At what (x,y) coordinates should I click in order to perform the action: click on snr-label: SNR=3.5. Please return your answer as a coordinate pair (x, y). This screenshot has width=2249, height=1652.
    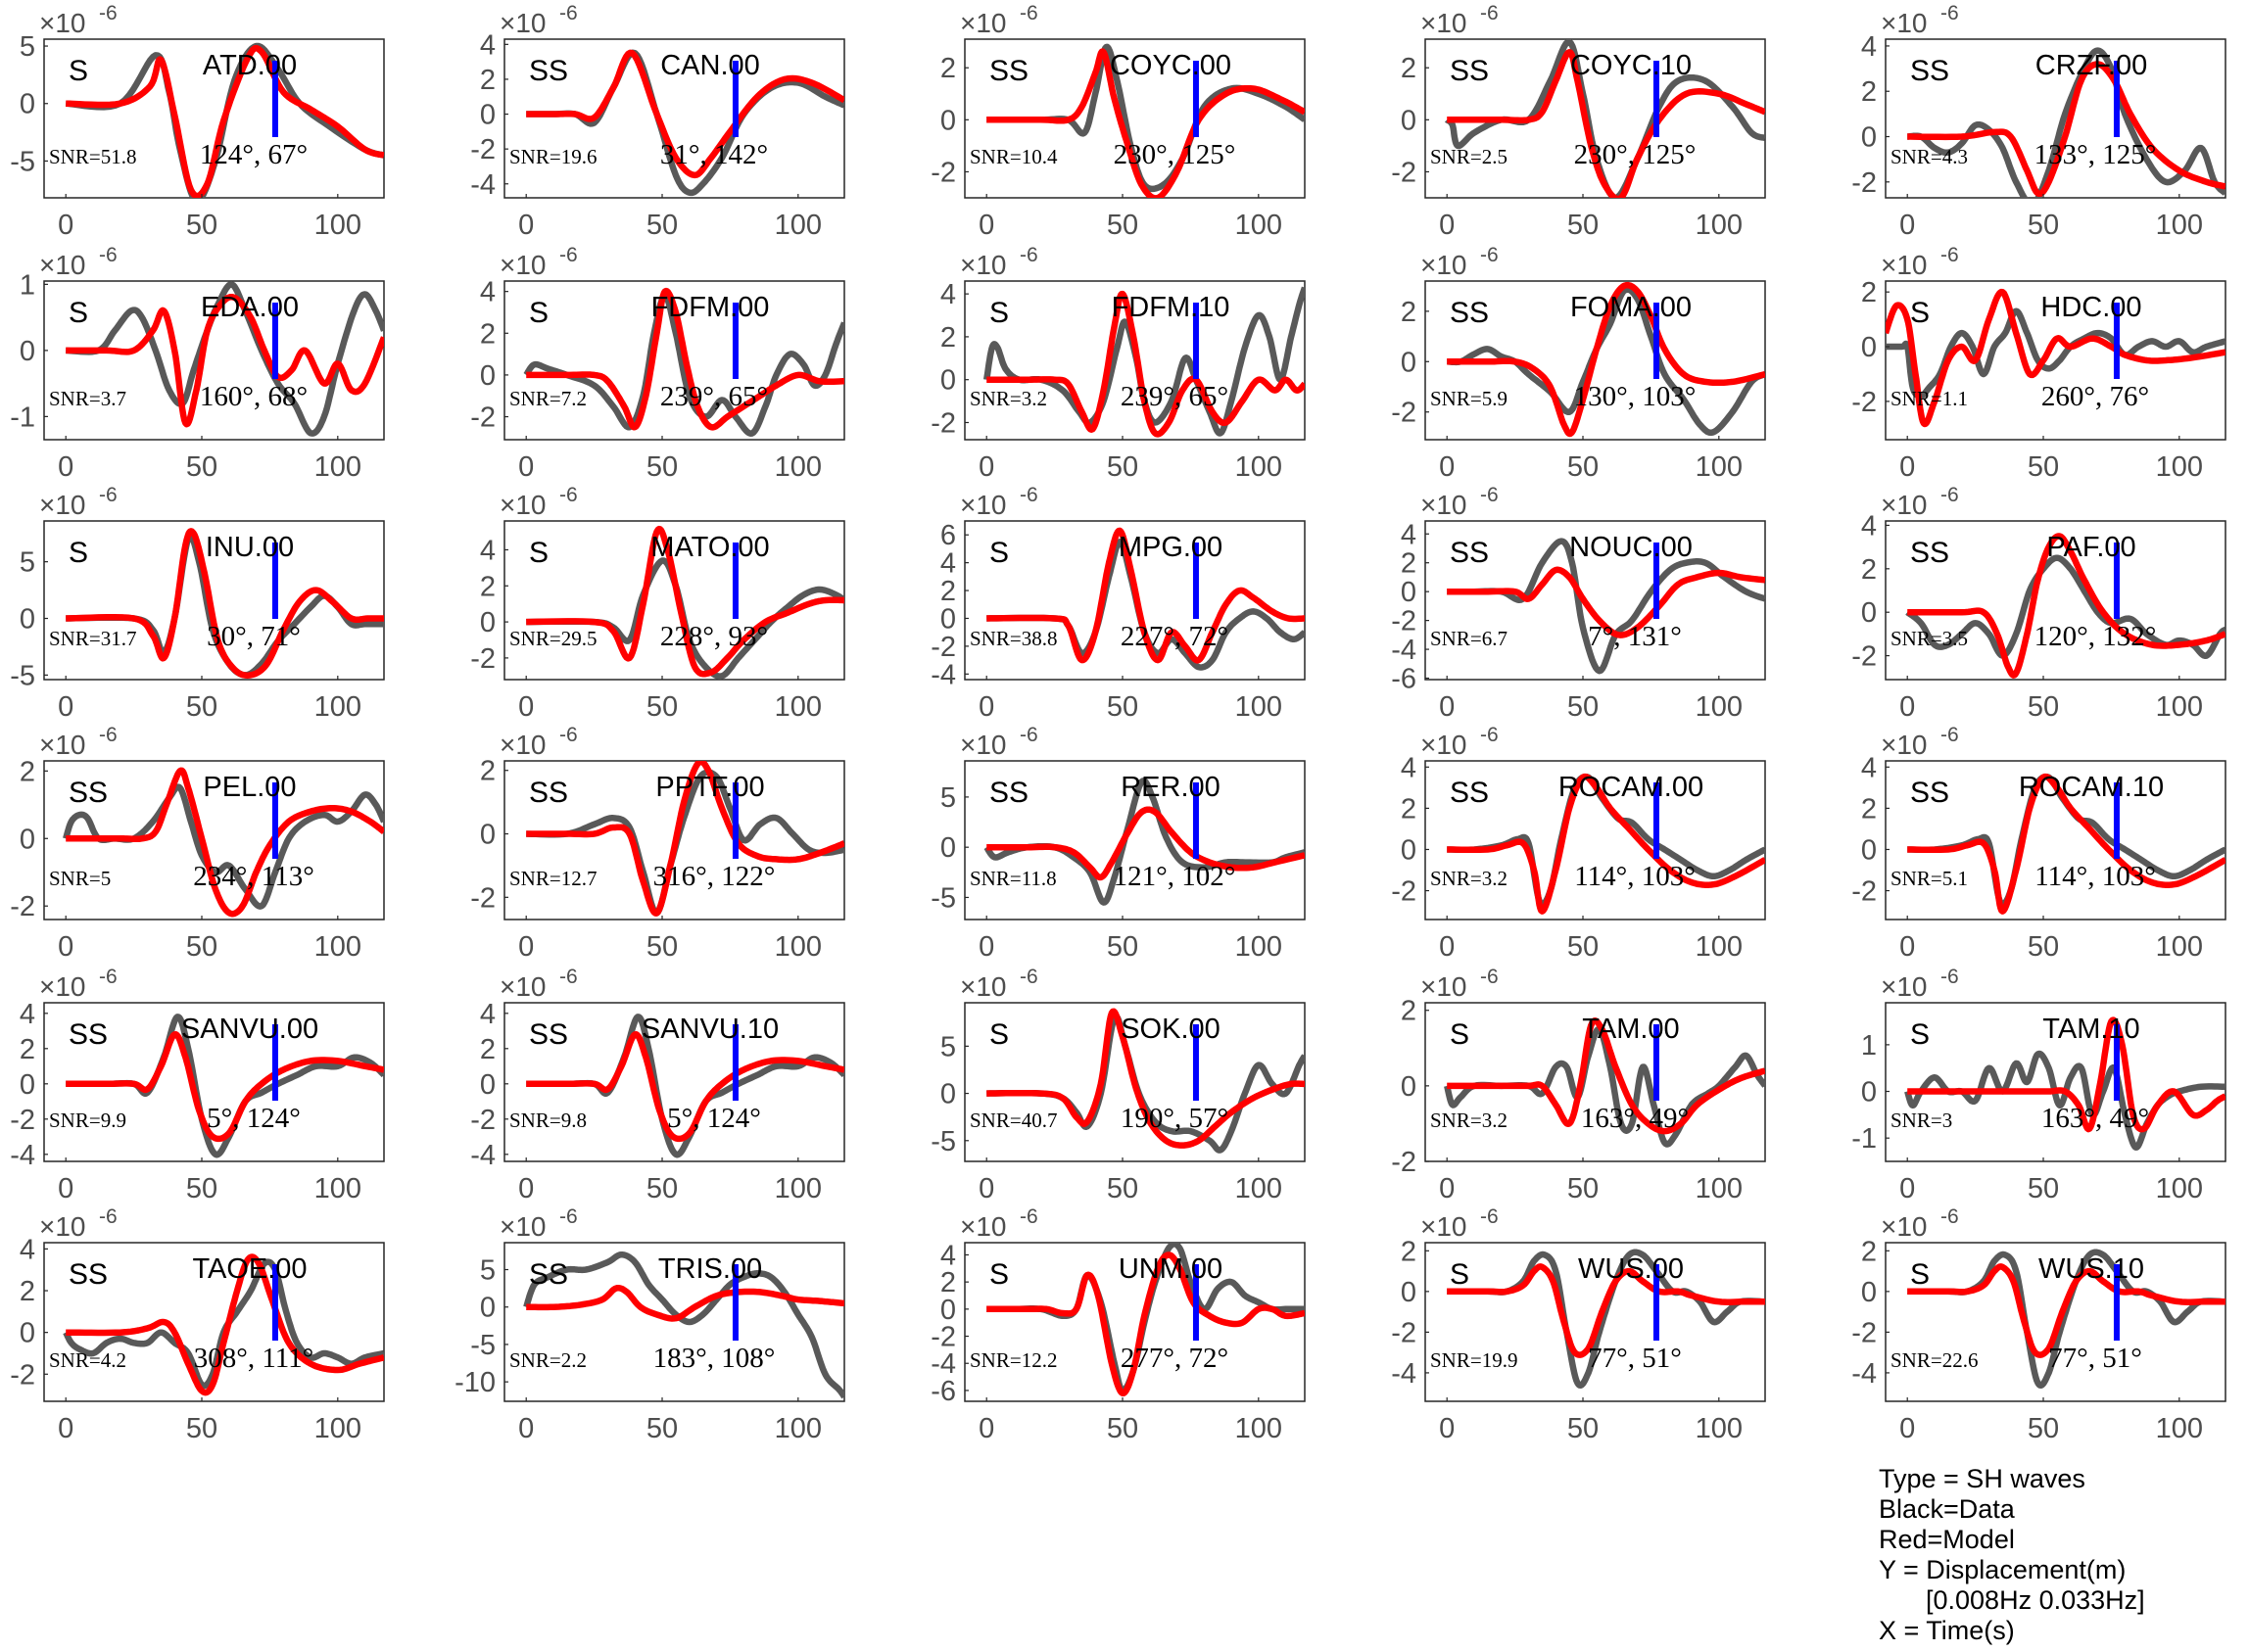
    Looking at the image, I should click on (1929, 638).